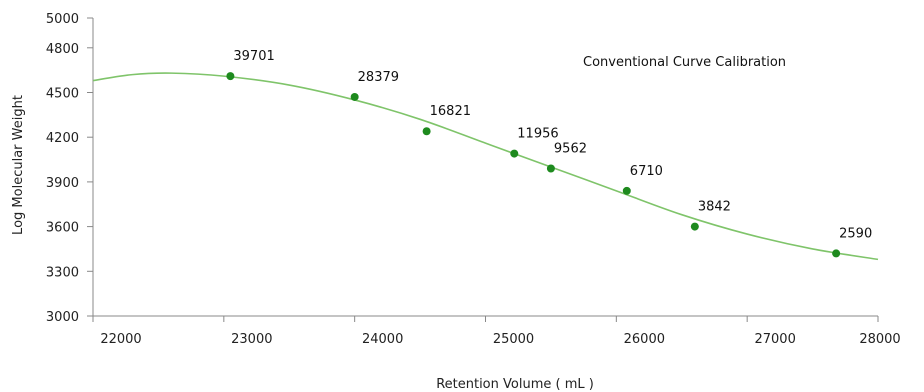 The image size is (924, 392). I want to click on y-tick-label: 4500, so click(62, 94).